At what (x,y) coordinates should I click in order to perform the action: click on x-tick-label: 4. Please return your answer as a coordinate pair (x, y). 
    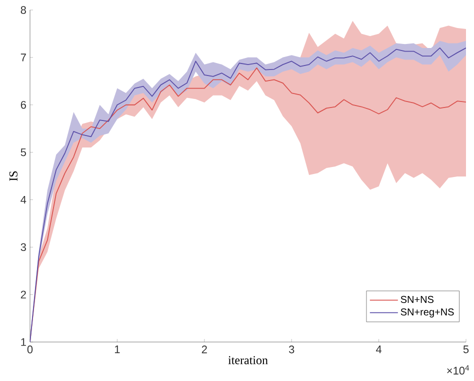
    Looking at the image, I should click on (379, 350).